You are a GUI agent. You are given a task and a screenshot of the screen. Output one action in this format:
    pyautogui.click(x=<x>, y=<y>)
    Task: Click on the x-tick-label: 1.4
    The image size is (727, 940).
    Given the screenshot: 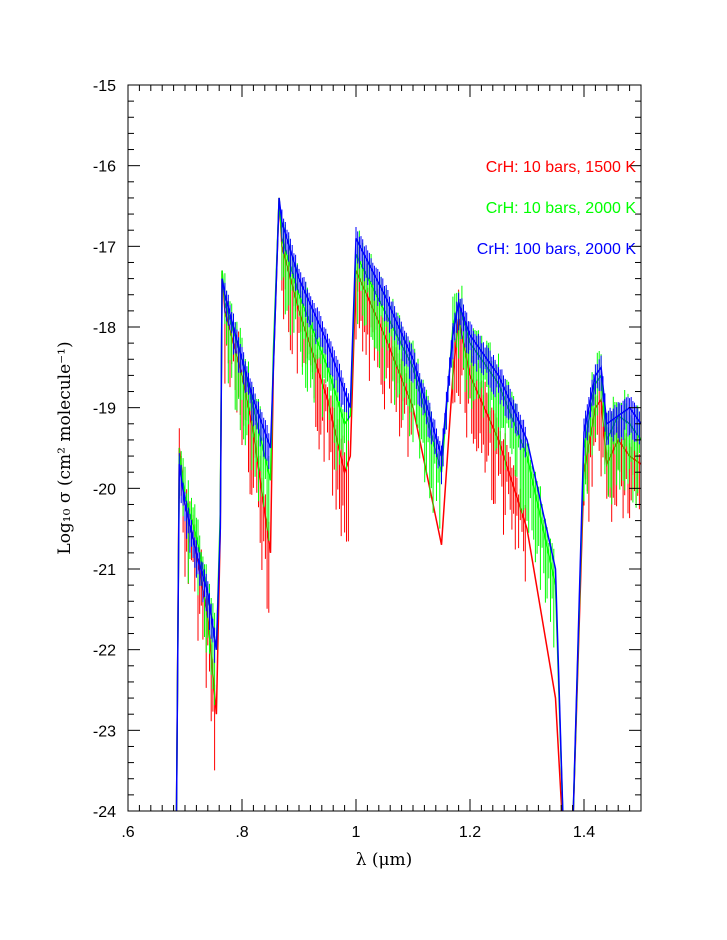 What is the action you would take?
    pyautogui.click(x=584, y=832)
    